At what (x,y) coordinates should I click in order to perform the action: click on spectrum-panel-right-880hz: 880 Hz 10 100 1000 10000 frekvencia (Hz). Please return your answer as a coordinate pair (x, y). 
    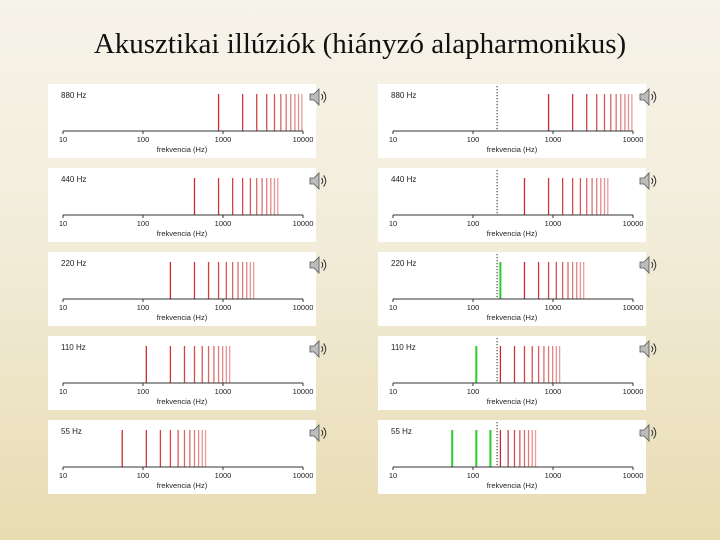
    Looking at the image, I should click on (512, 121).